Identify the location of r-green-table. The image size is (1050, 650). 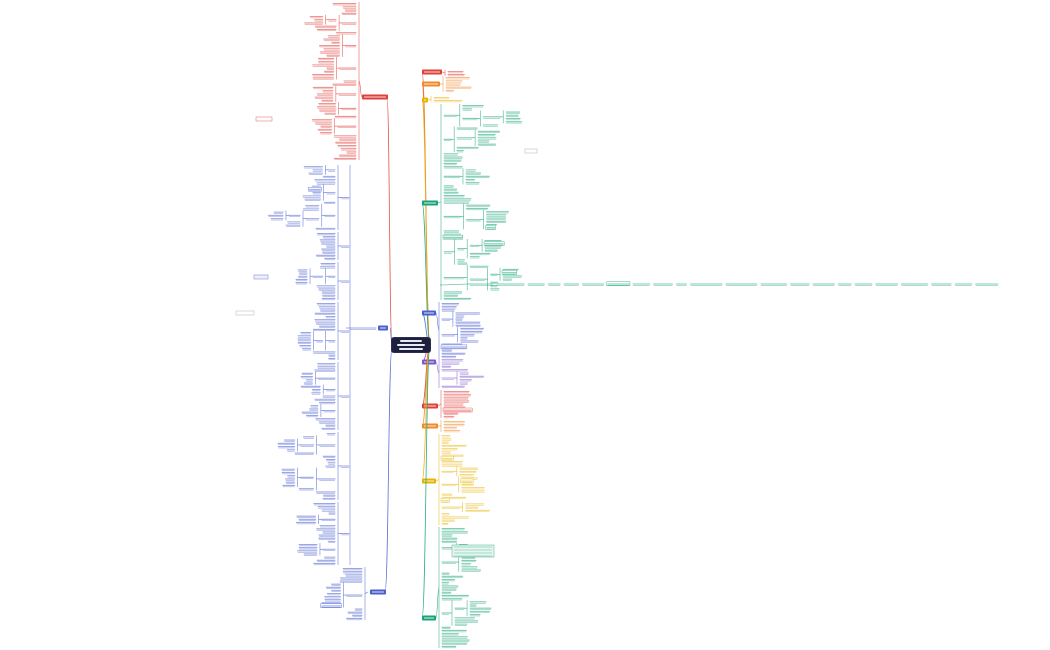
(473, 551).